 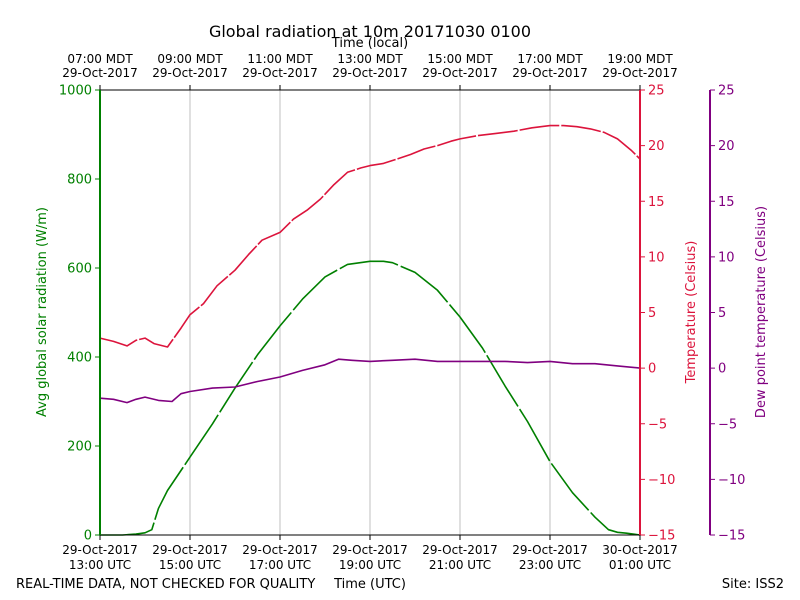 I want to click on right2-axis-tick-label: 25, so click(x=726, y=91).